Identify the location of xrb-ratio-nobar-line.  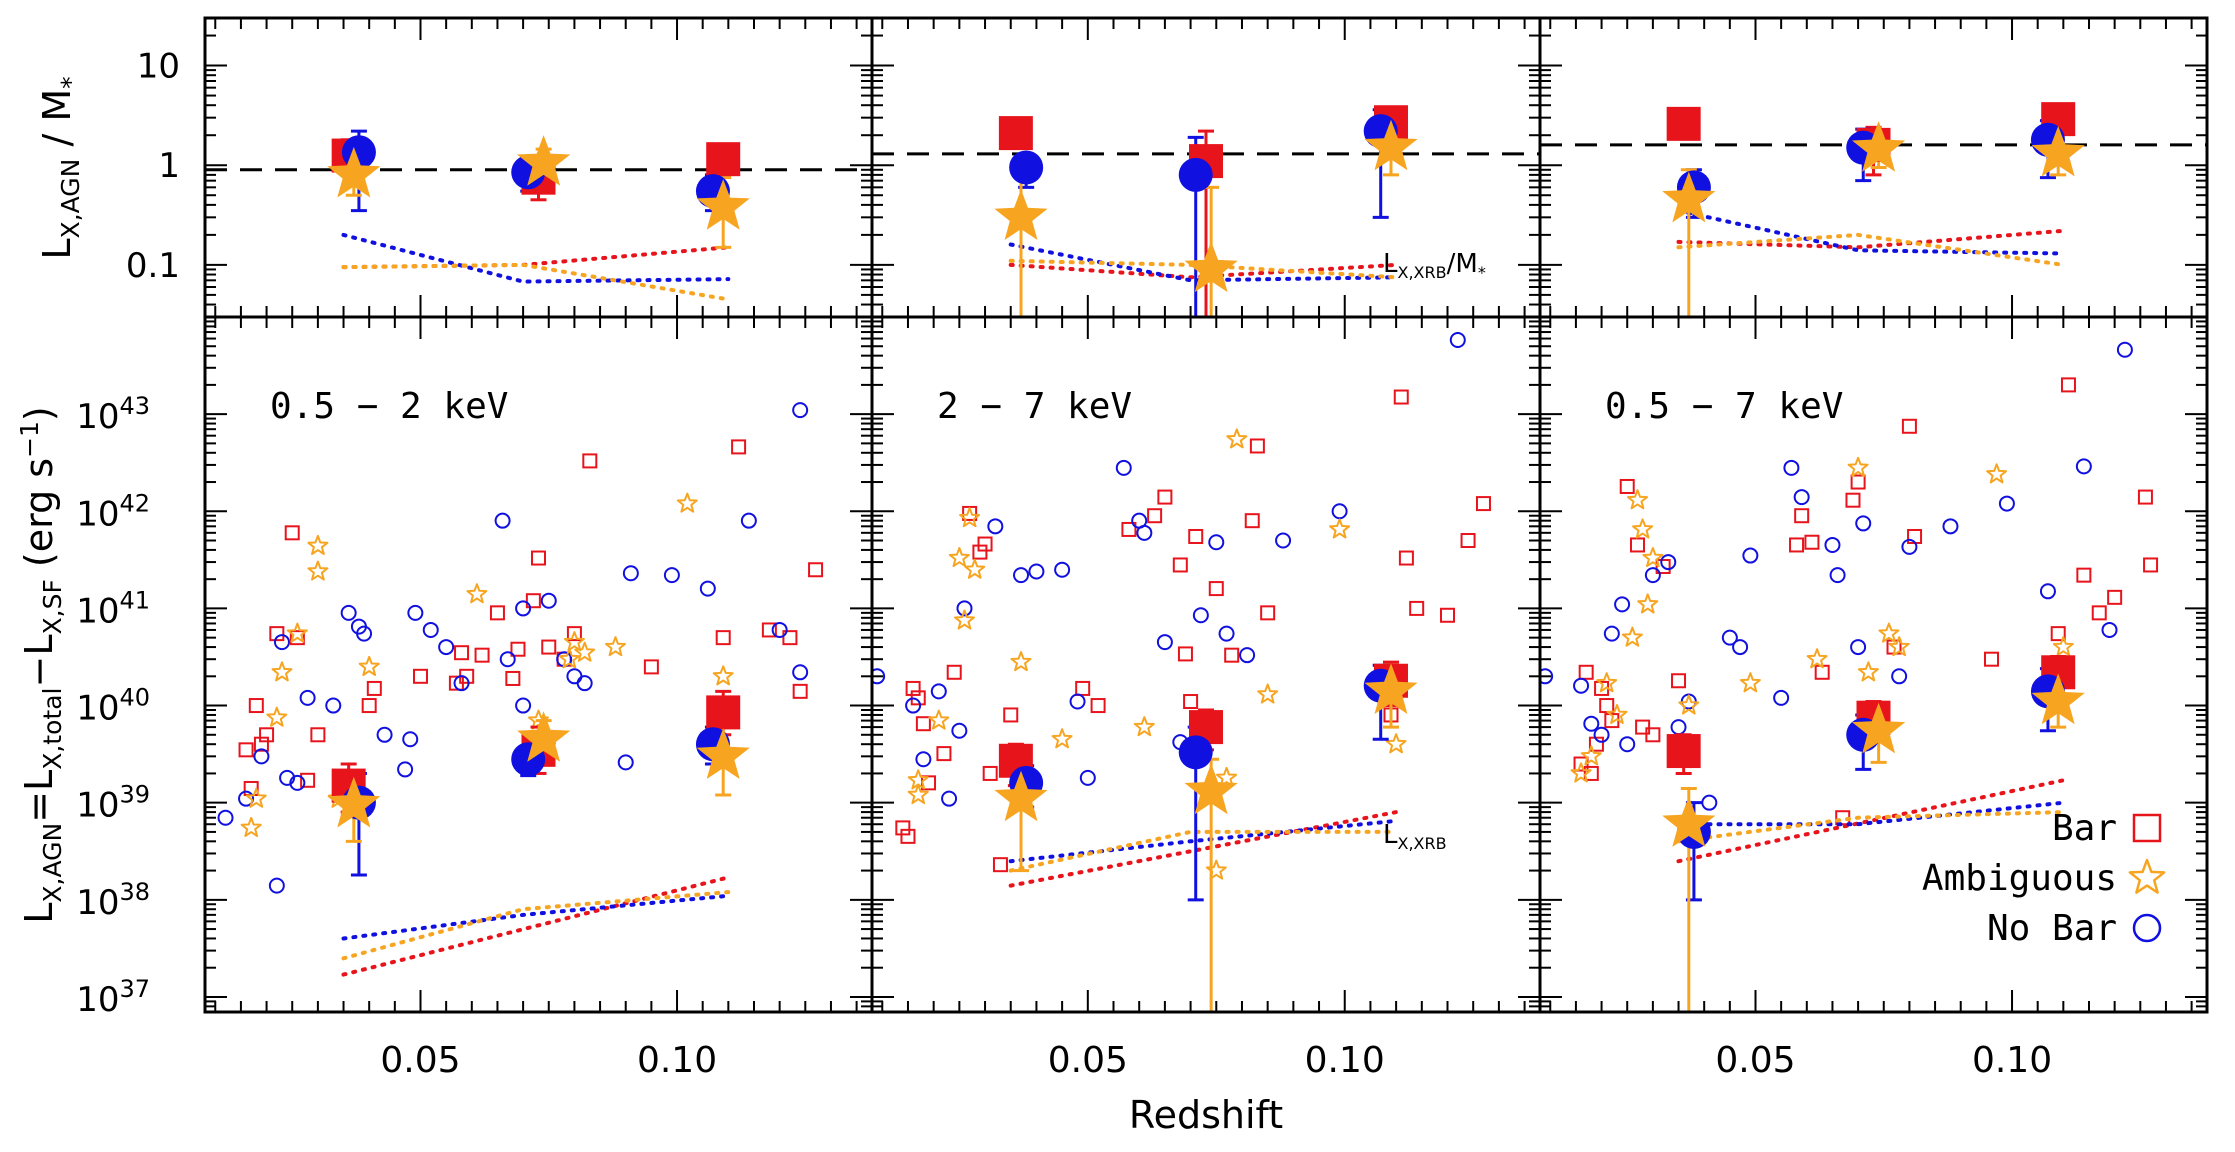
(536, 258).